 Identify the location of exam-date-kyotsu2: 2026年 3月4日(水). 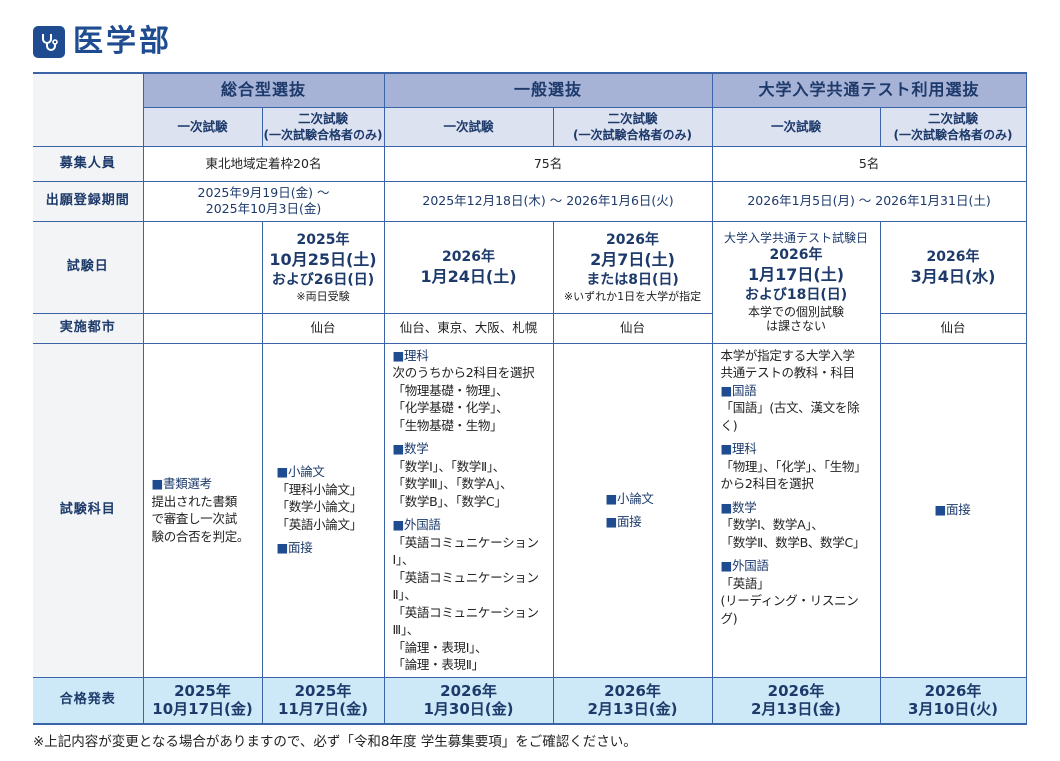
(953, 267).